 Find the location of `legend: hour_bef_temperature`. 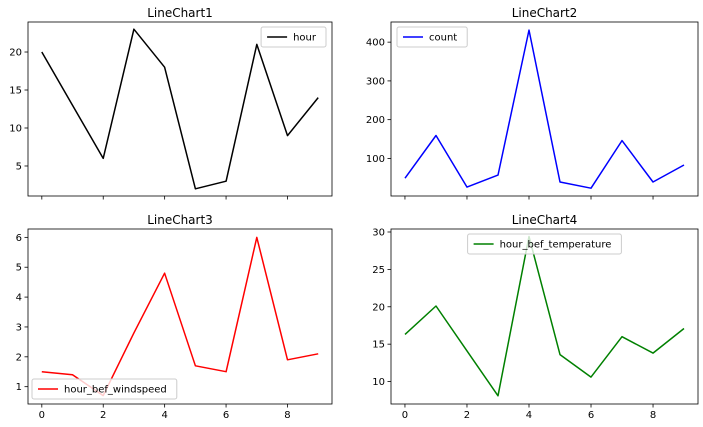

legend: hour_bef_temperature is located at coordinates (544, 244).